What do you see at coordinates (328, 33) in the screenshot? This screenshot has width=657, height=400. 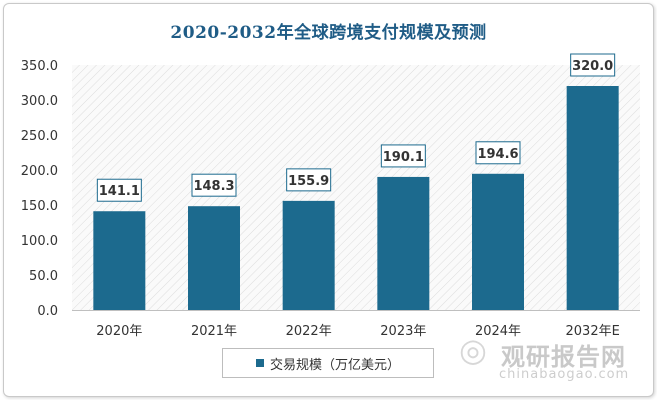 I see `chart-title: 2020-2032年全球跨境支付规模及预测` at bounding box center [328, 33].